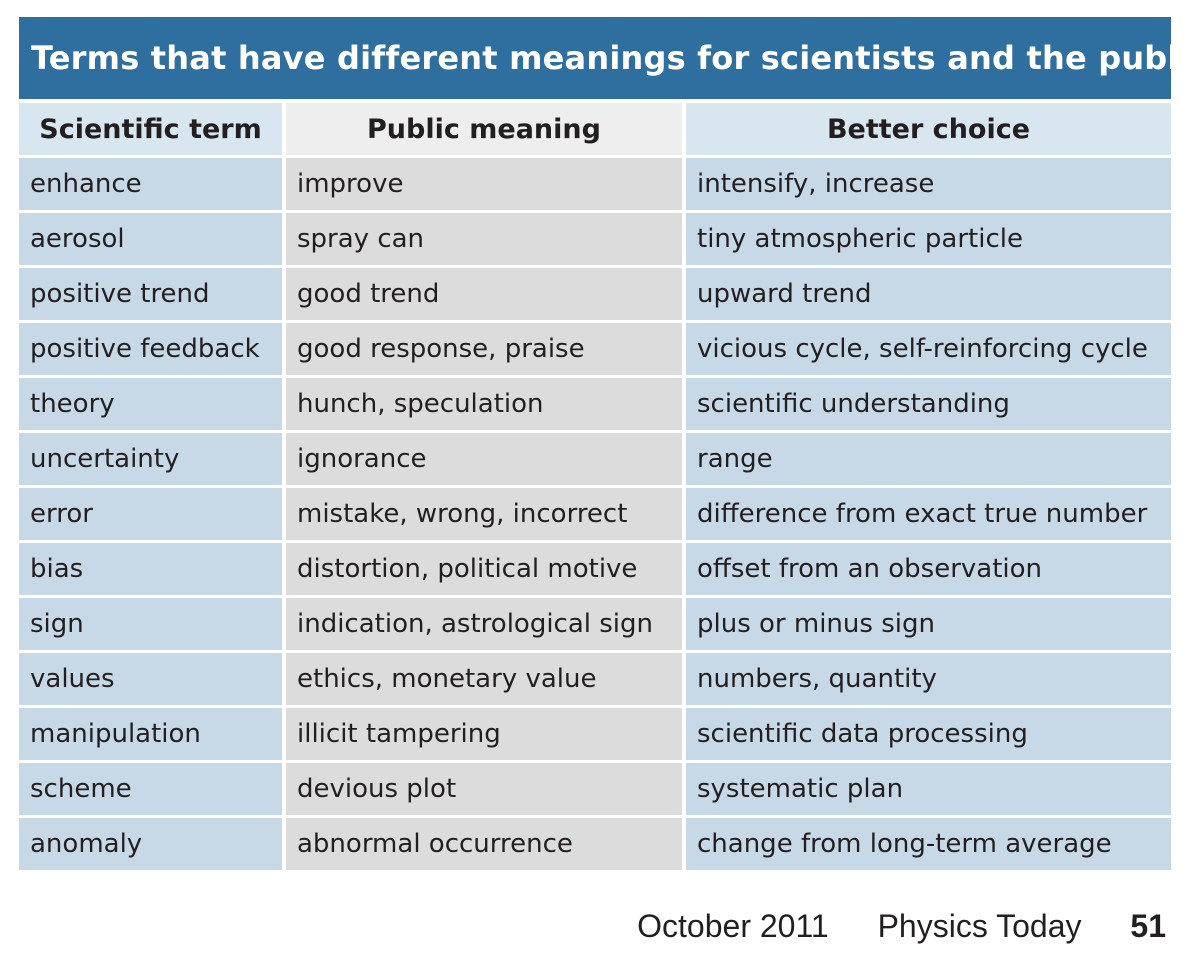 This screenshot has height=972, width=1200. I want to click on public-meaning-cell: devious plot, so click(484, 789).